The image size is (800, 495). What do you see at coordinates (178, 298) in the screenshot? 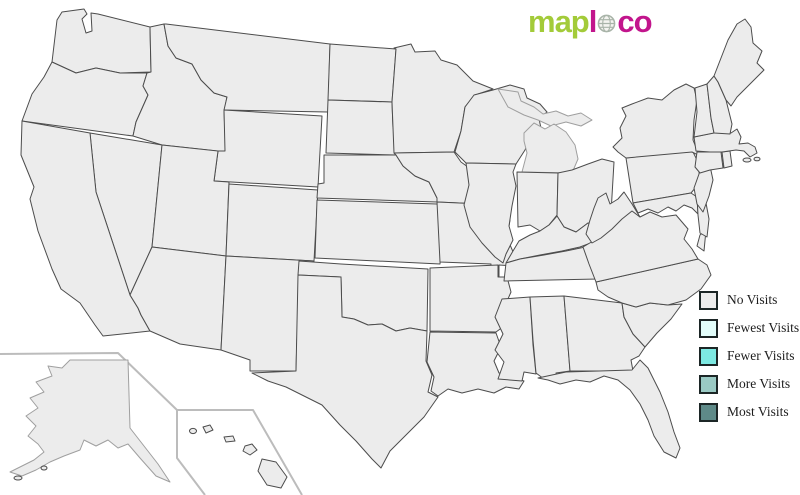
I see `state-arizona` at bounding box center [178, 298].